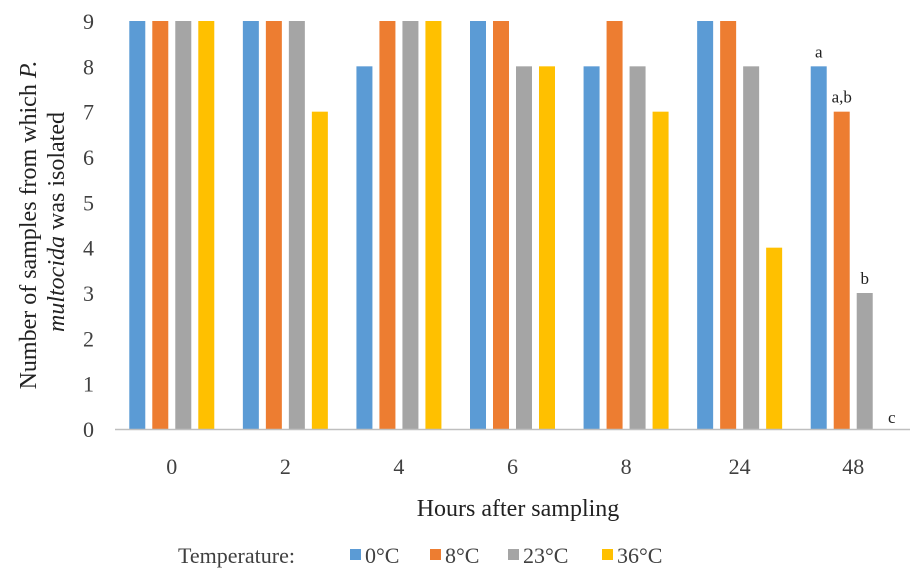 This screenshot has width=912, height=574. Describe the element at coordinates (660, 270) in the screenshot. I see `bar-8h-36°C` at that location.